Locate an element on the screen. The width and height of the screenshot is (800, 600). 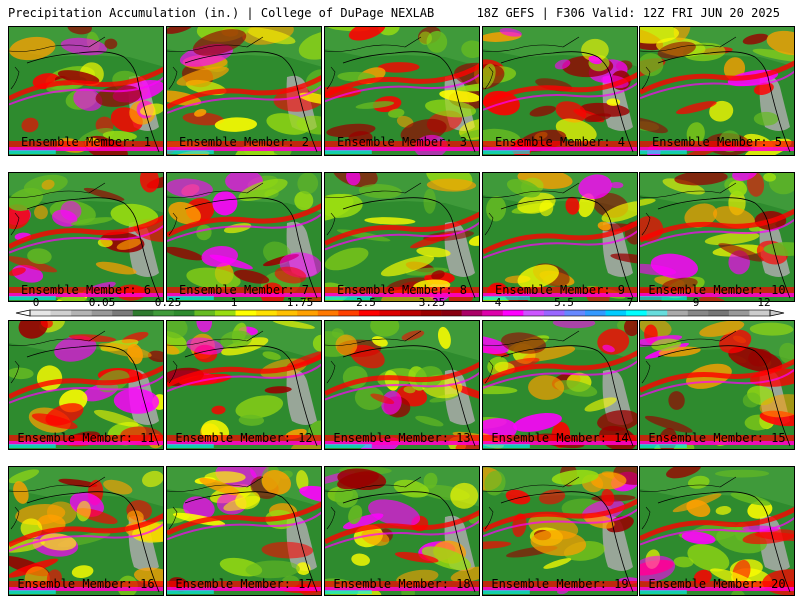
ensemble-member-label: Ensemble Member: 20 is located at coordinates (717, 584).